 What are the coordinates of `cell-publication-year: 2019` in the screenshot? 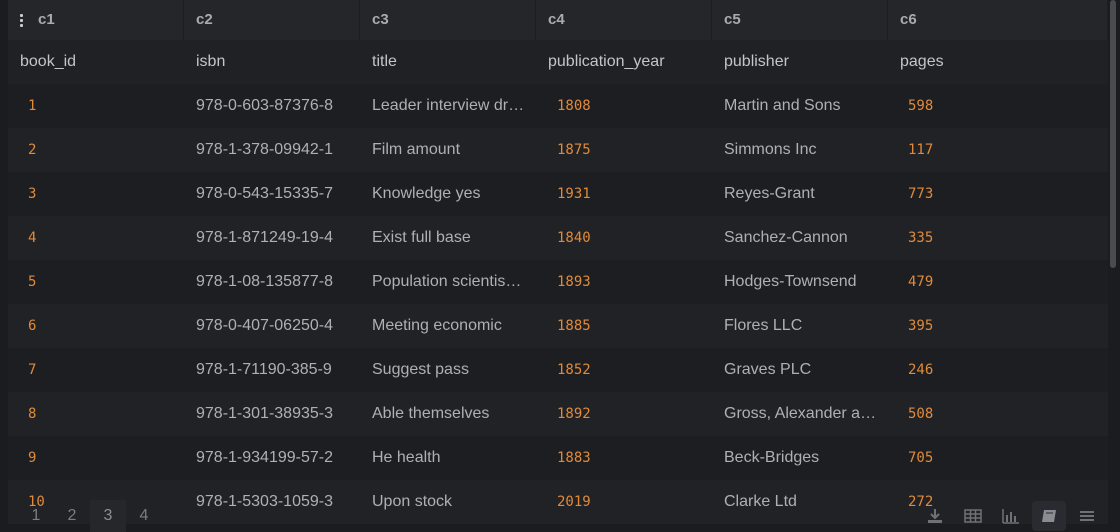 It's located at (574, 502).